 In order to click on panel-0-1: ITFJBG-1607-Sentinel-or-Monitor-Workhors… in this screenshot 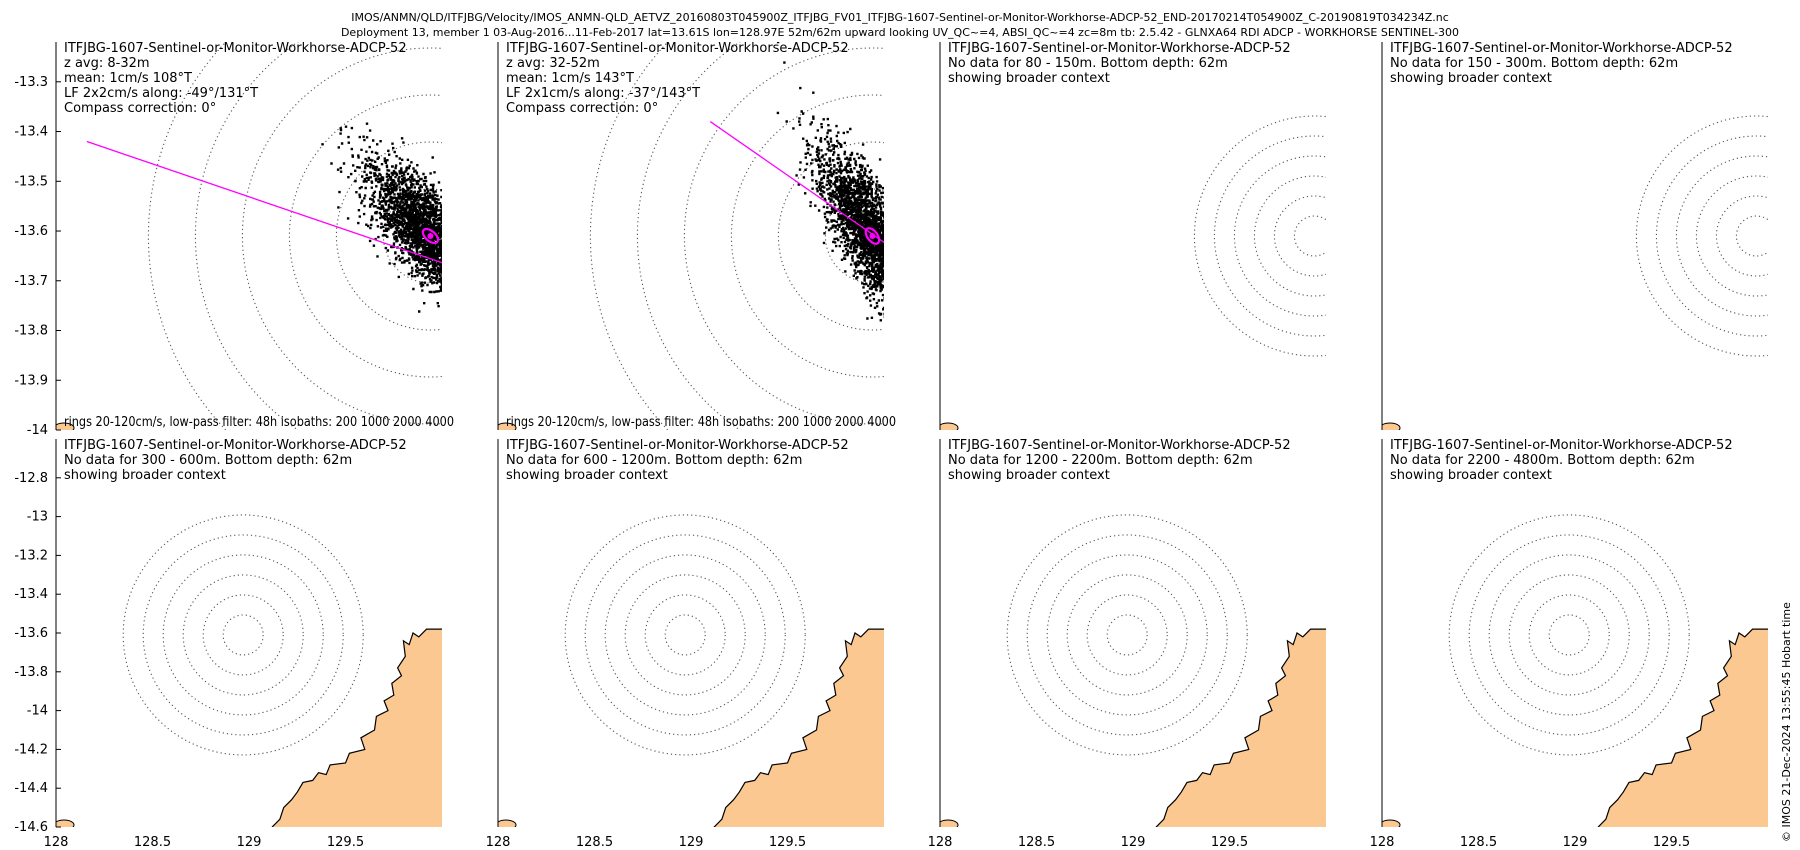, I will do `click(696, 235)`.